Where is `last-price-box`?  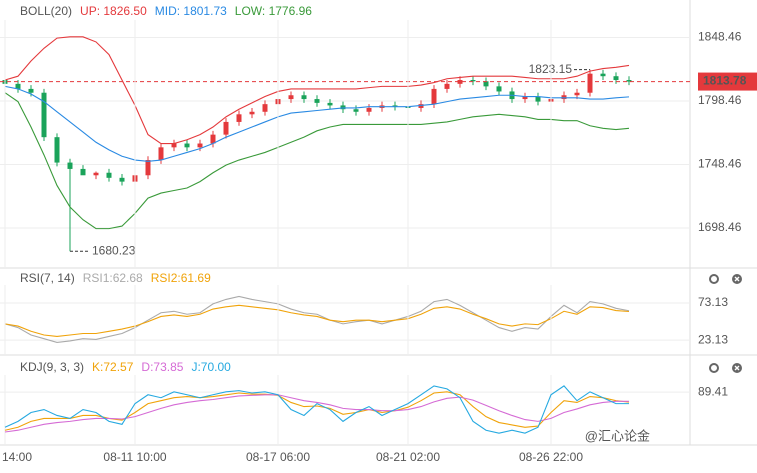
last-price-box is located at coordinates (727, 81).